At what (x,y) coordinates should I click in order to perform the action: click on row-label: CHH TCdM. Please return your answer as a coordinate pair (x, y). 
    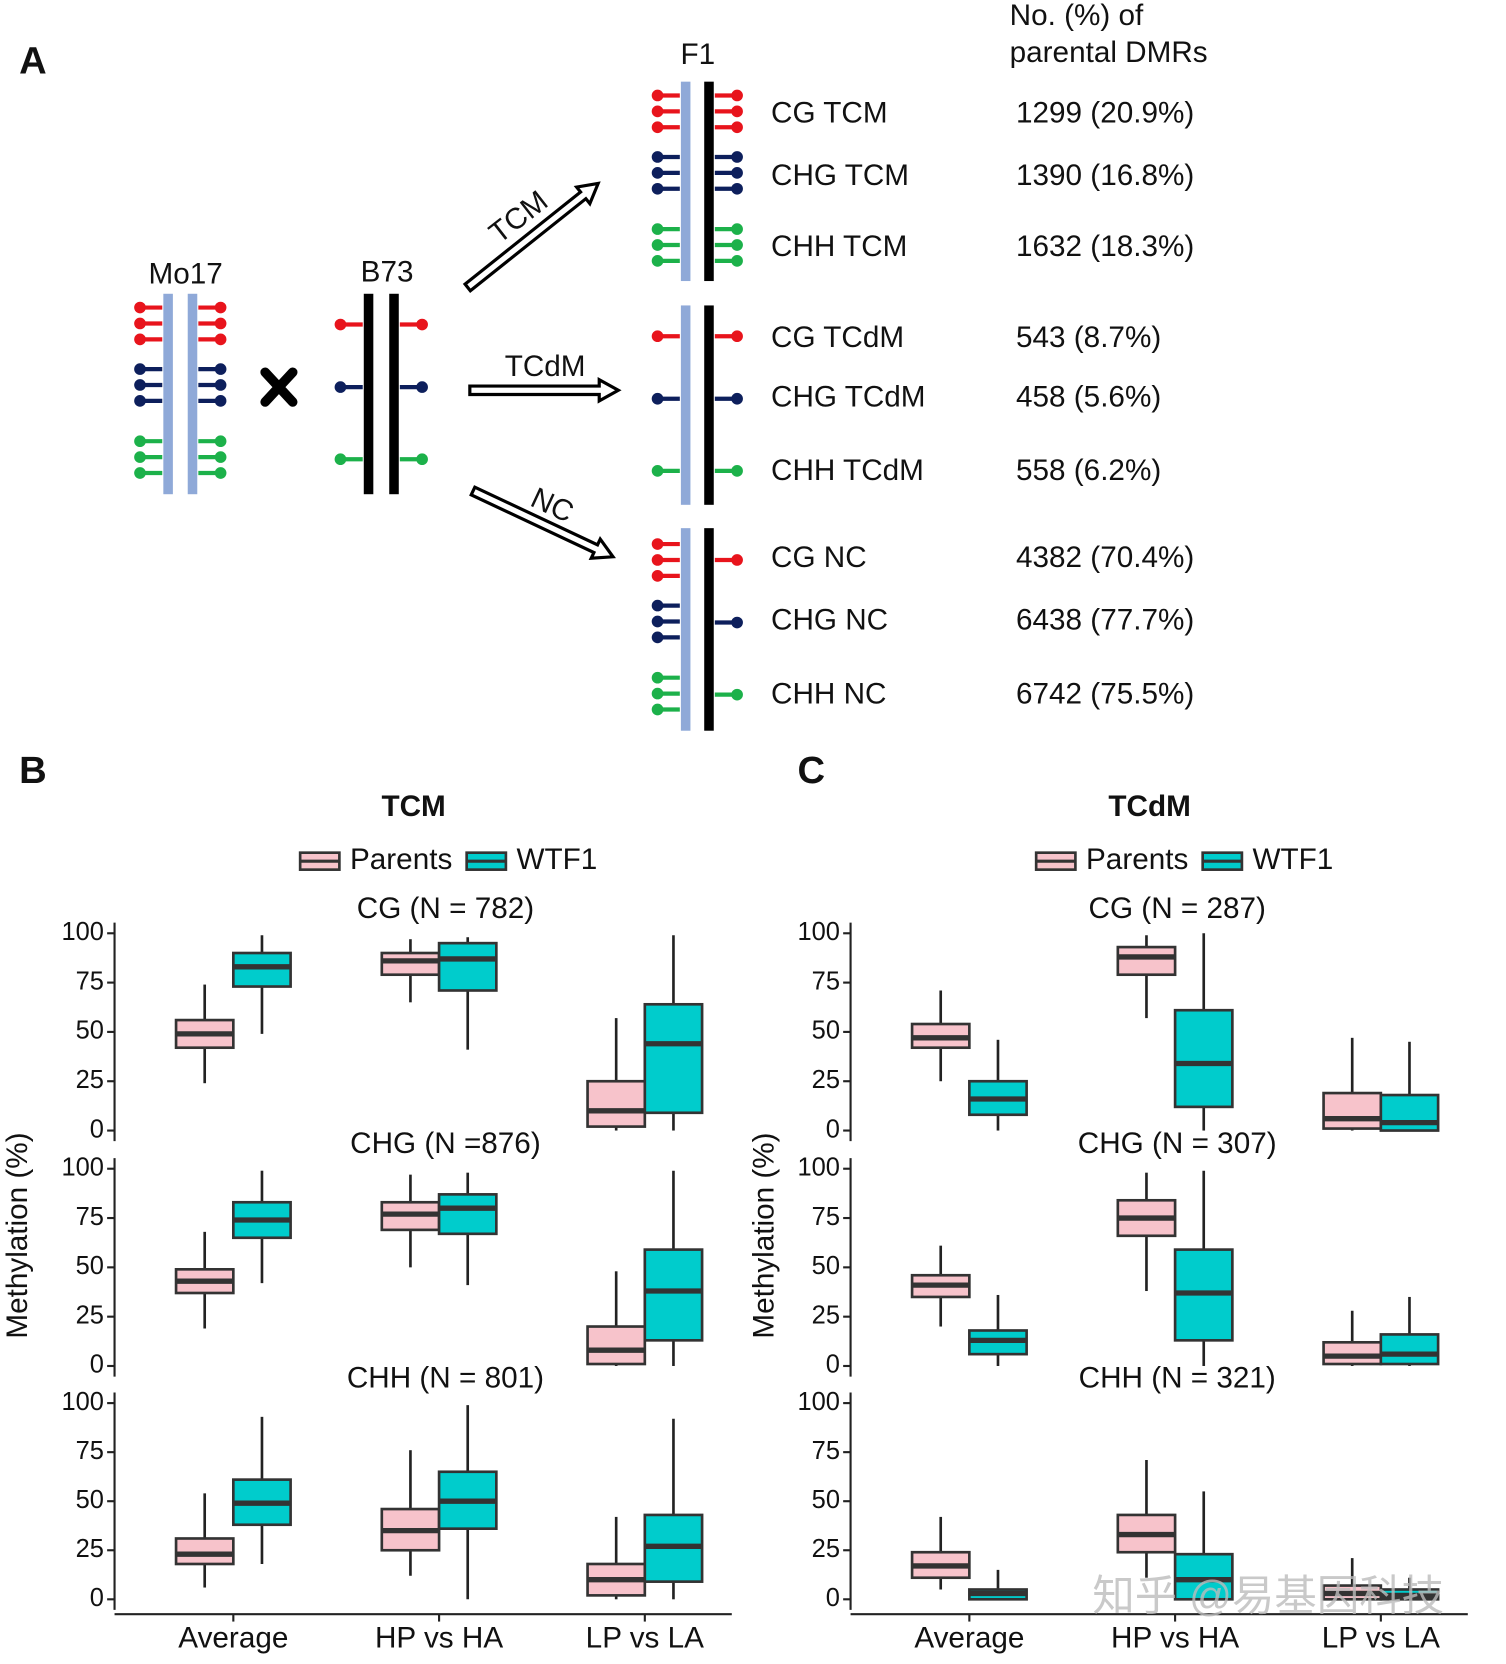
    Looking at the image, I should click on (847, 470).